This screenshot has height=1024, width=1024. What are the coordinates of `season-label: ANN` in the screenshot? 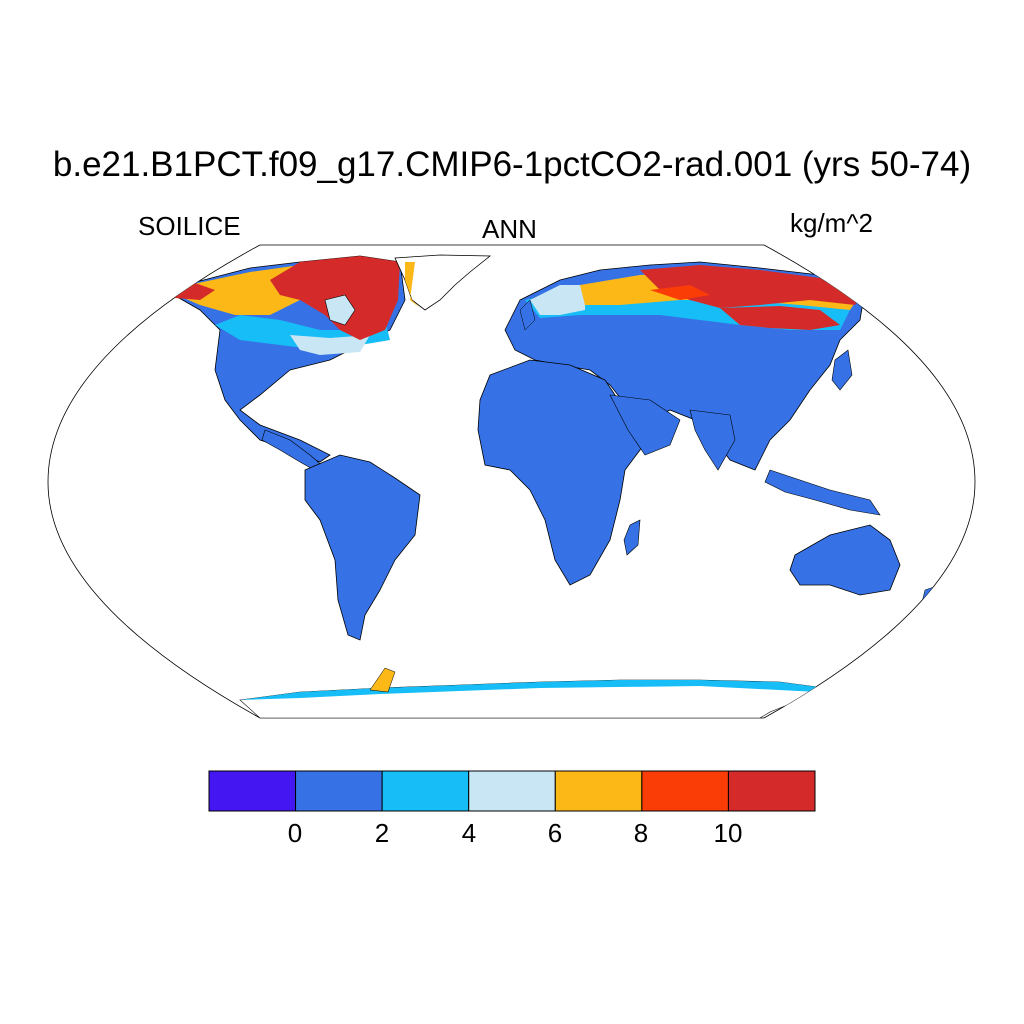 It's located at (509, 229).